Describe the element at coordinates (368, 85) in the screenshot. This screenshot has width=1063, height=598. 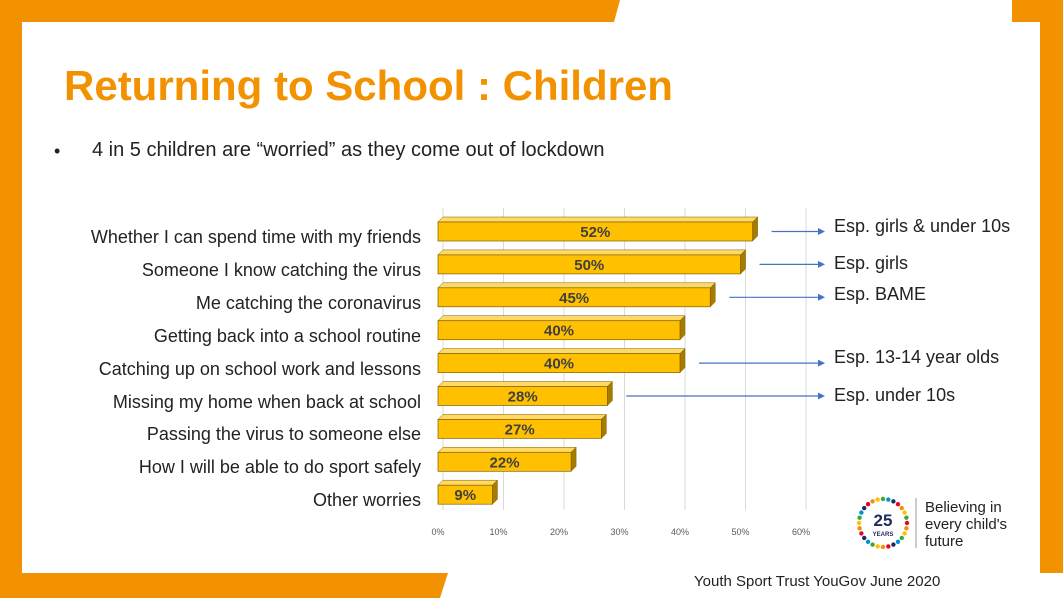
I see `slide-title: Returning to School : Children` at that location.